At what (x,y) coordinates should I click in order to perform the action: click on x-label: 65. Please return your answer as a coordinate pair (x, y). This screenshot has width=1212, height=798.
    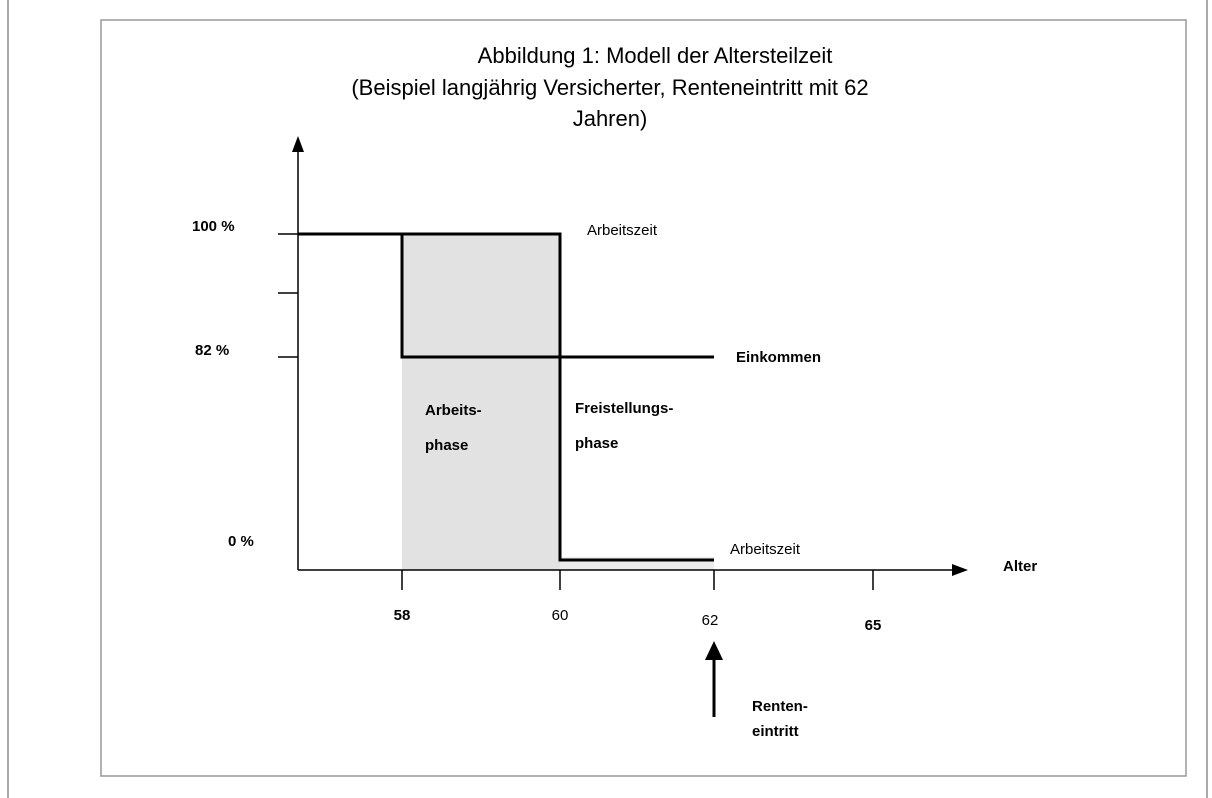
    Looking at the image, I should click on (873, 625).